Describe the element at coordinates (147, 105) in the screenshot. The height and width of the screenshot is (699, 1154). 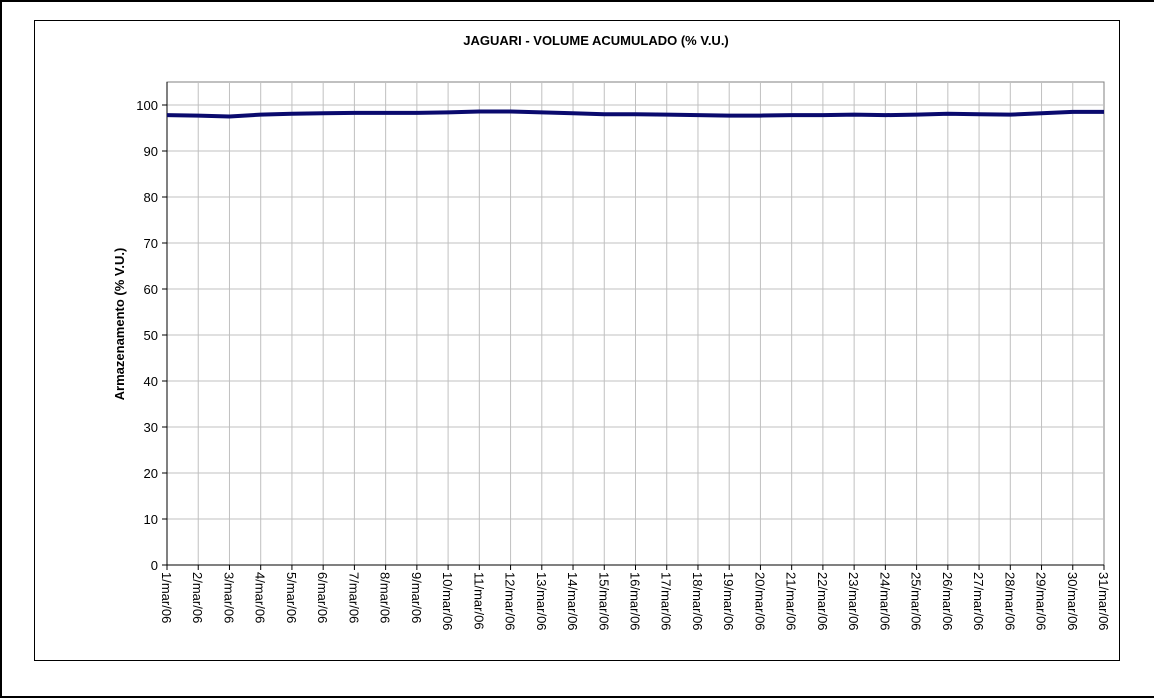
I see `y-tick-label: 100` at that location.